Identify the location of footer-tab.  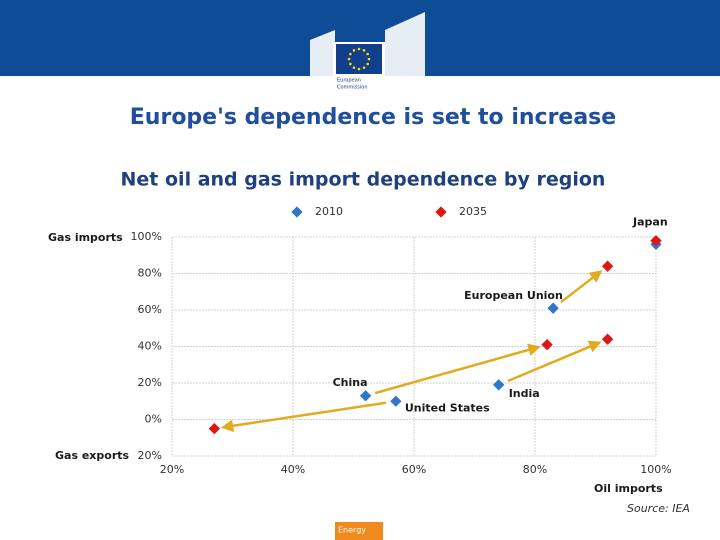
(359, 531).